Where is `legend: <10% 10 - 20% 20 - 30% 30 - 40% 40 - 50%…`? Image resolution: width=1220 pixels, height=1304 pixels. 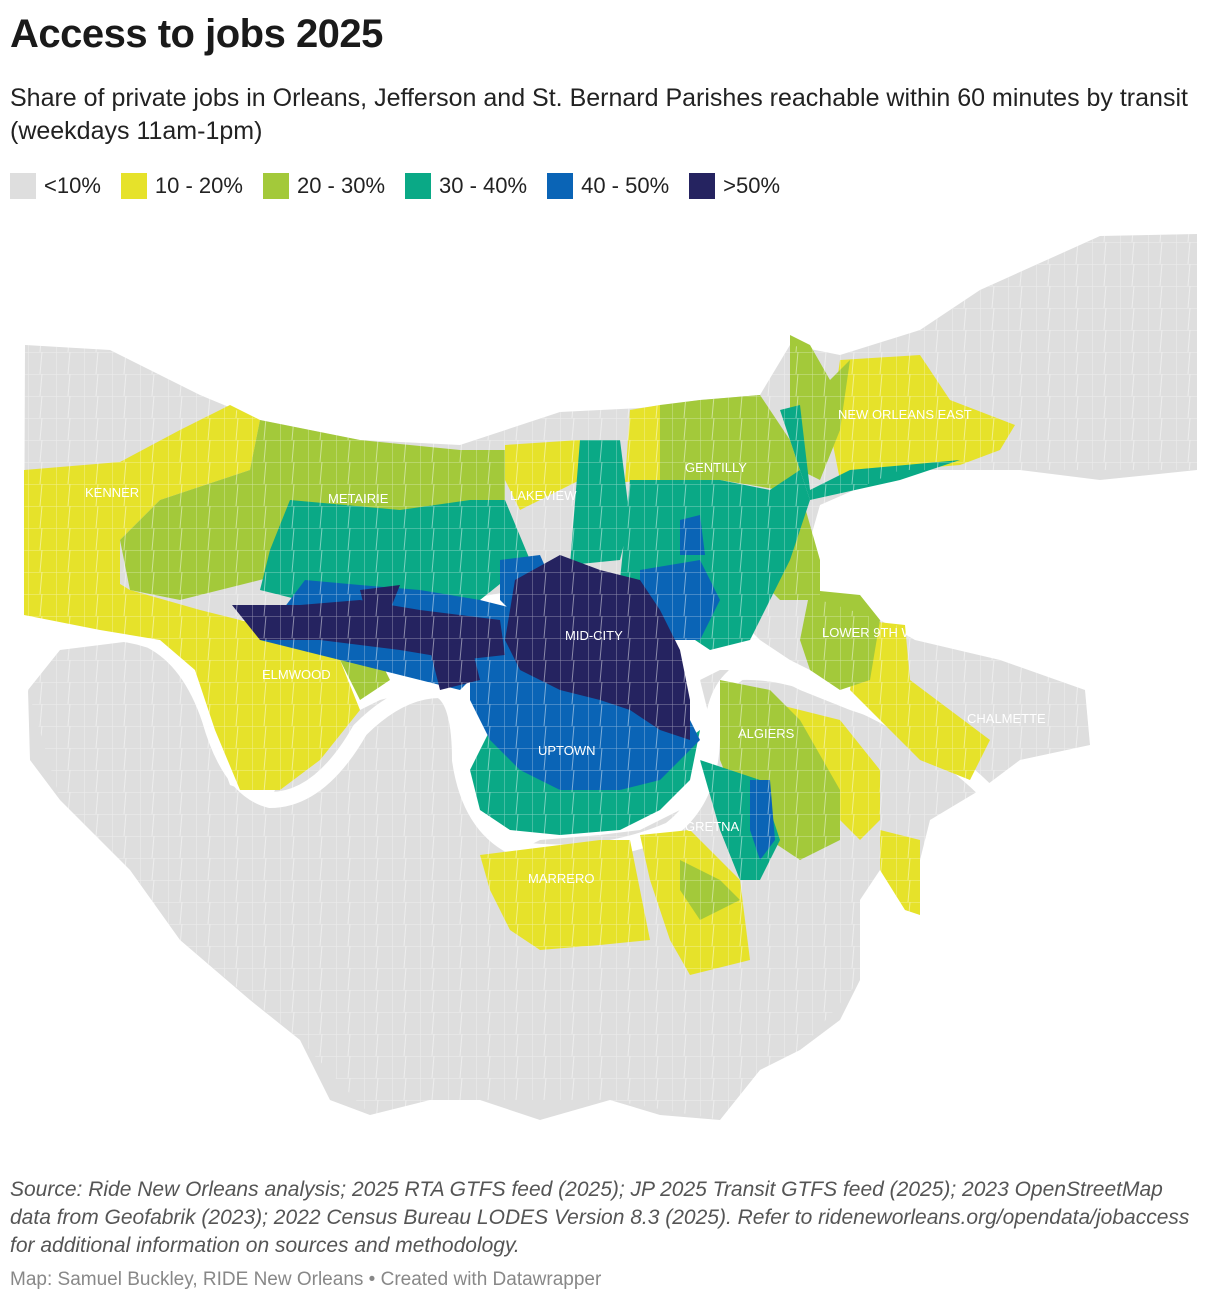 legend: <10% 10 - 20% 20 - 30% 30 - 40% 40 - 50%… is located at coordinates (405, 186).